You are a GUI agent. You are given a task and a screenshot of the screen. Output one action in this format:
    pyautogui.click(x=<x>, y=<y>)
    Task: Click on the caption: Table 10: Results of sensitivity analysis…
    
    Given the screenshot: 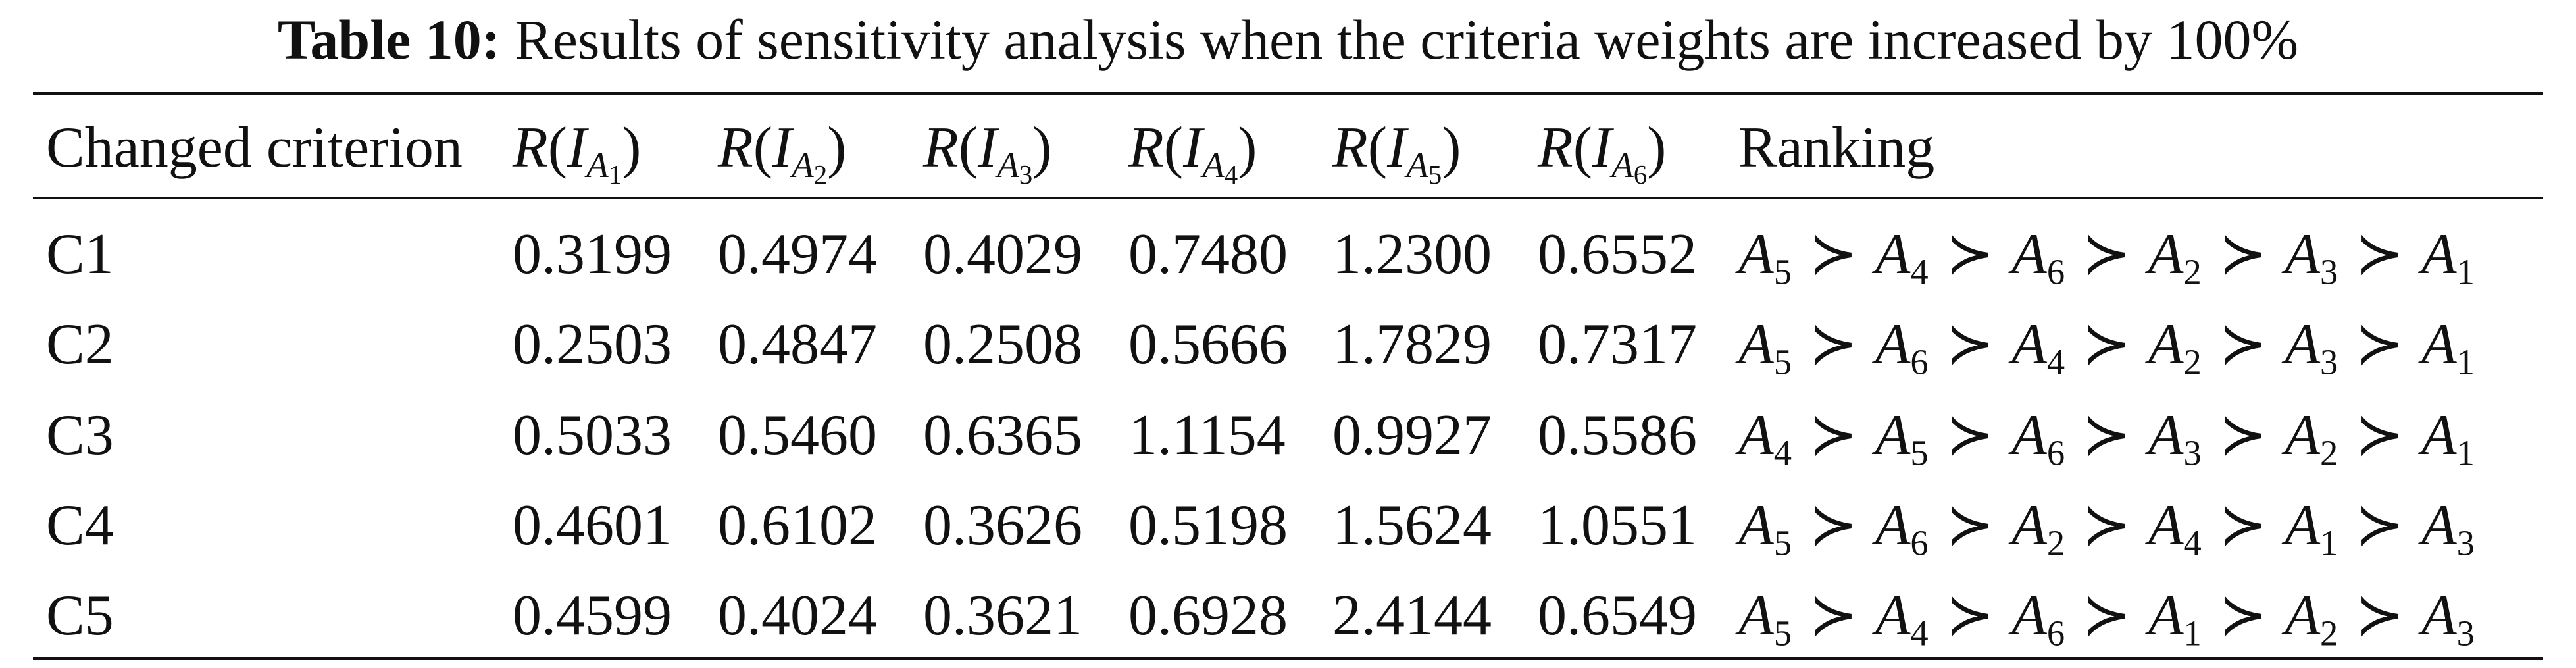 What is the action you would take?
    pyautogui.click(x=1288, y=39)
    